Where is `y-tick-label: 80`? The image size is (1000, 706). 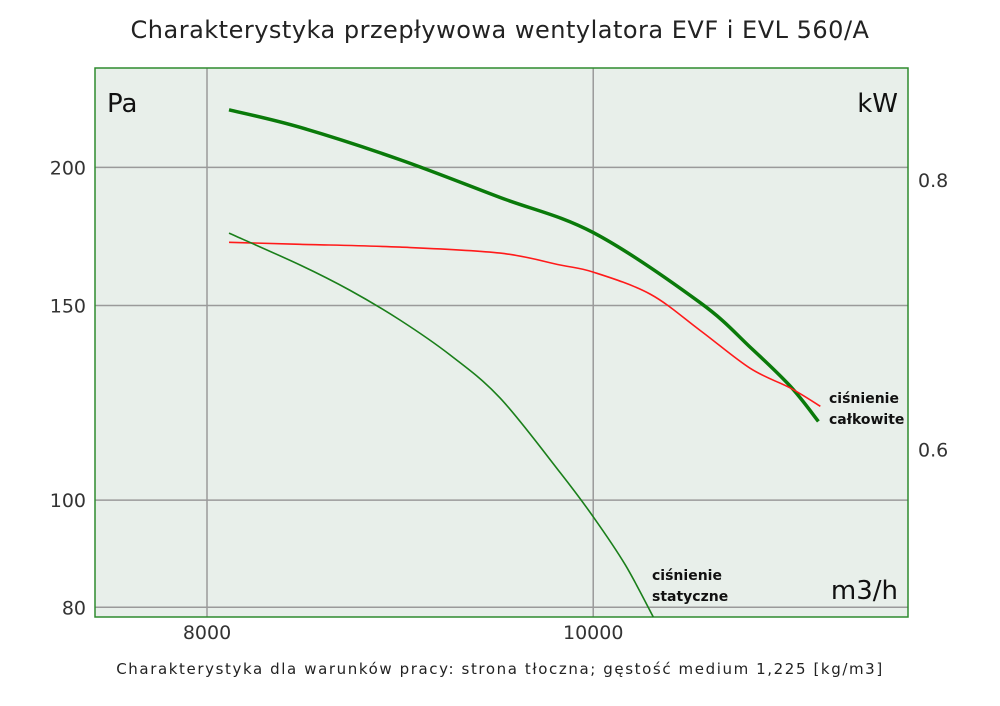
y-tick-label: 80 is located at coordinates (74, 608).